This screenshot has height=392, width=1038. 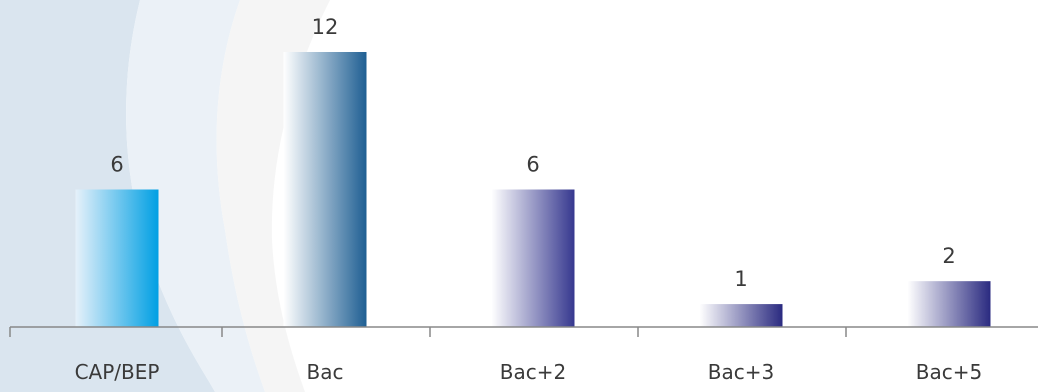 I want to click on x-tick-label: Bac, so click(x=325, y=372).